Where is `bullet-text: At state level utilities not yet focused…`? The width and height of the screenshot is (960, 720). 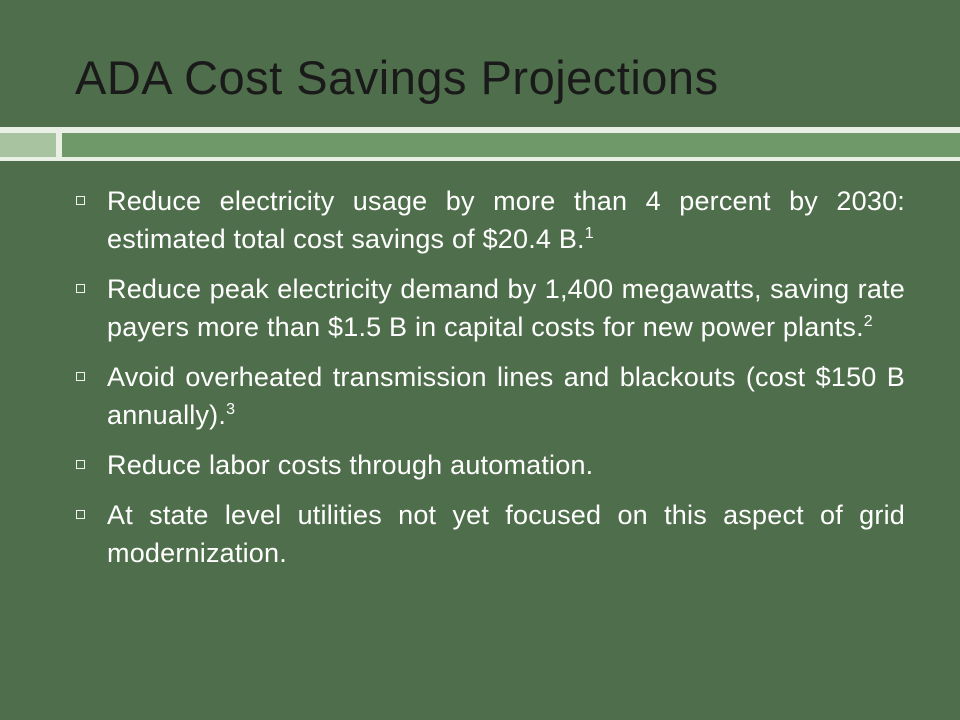 bullet-text: At state level utilities not yet focused… is located at coordinates (506, 534).